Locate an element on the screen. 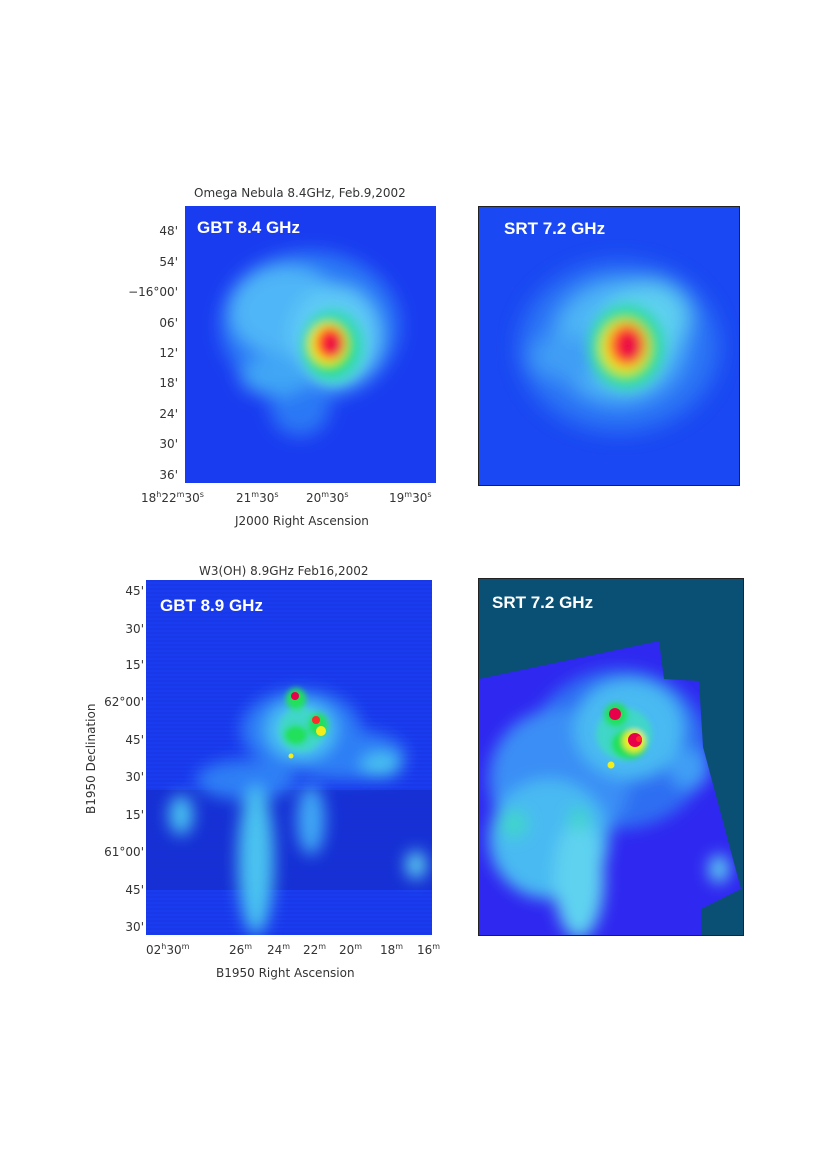 The image size is (827, 1170). omega-gbt-badge: GBT 8.4 GHz is located at coordinates (248, 227).